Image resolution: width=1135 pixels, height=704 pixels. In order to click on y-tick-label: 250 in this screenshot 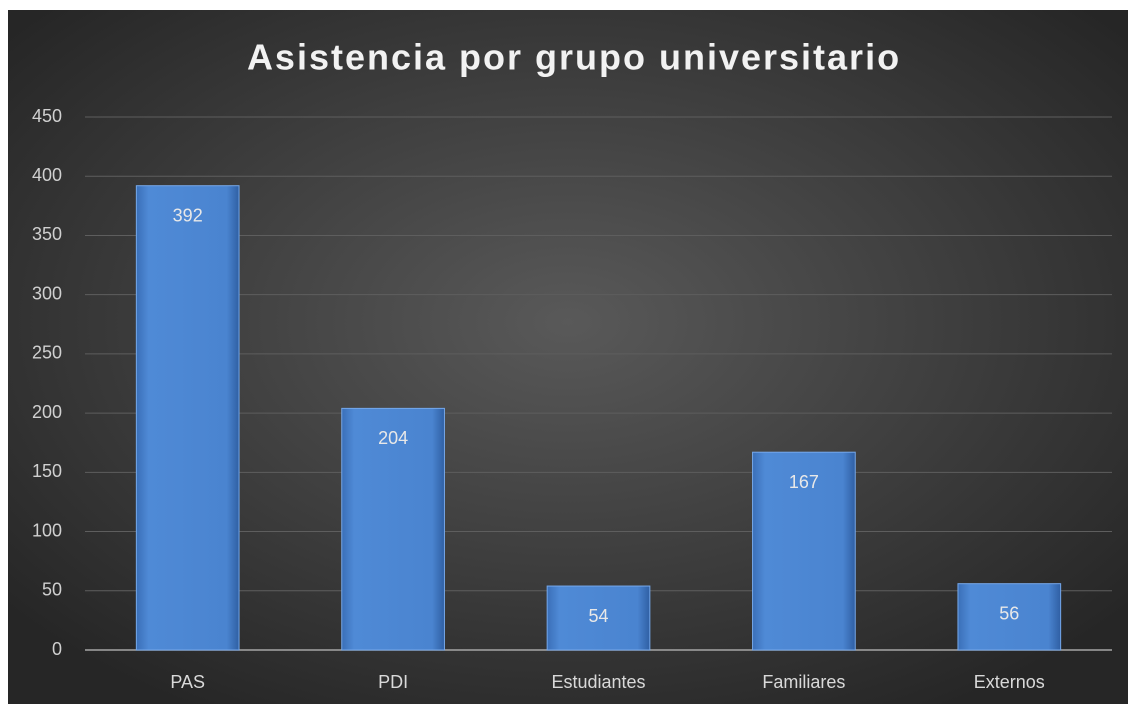, I will do `click(47, 353)`.